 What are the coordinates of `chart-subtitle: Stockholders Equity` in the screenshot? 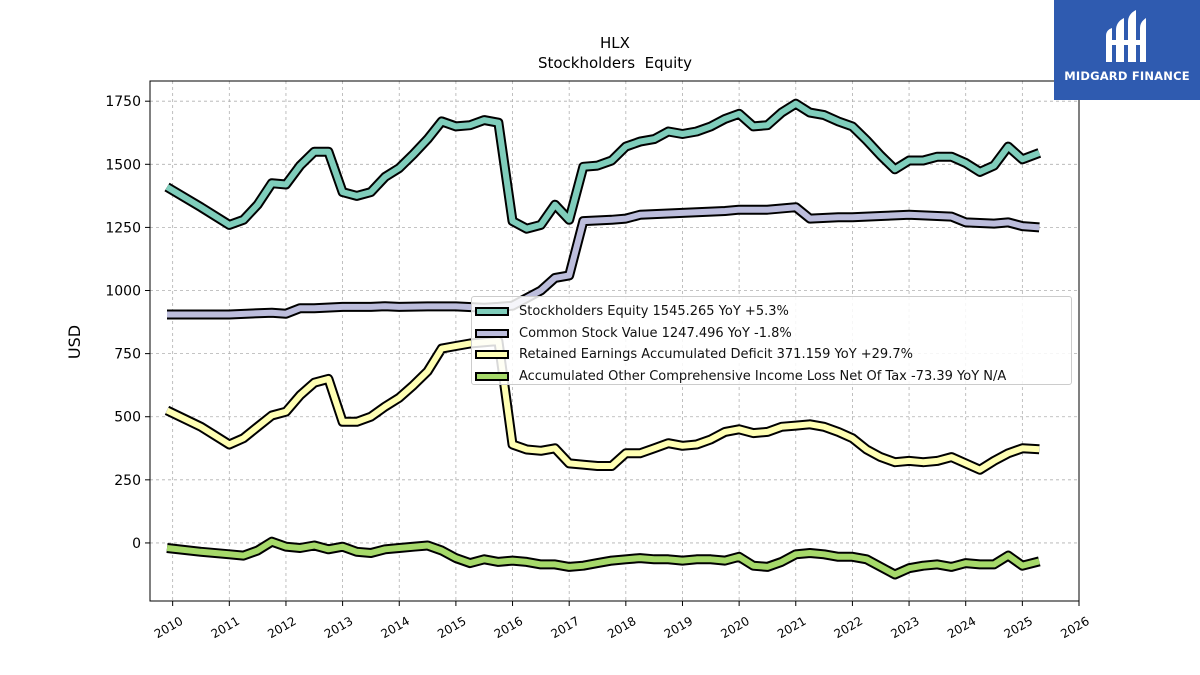 It's located at (615, 63).